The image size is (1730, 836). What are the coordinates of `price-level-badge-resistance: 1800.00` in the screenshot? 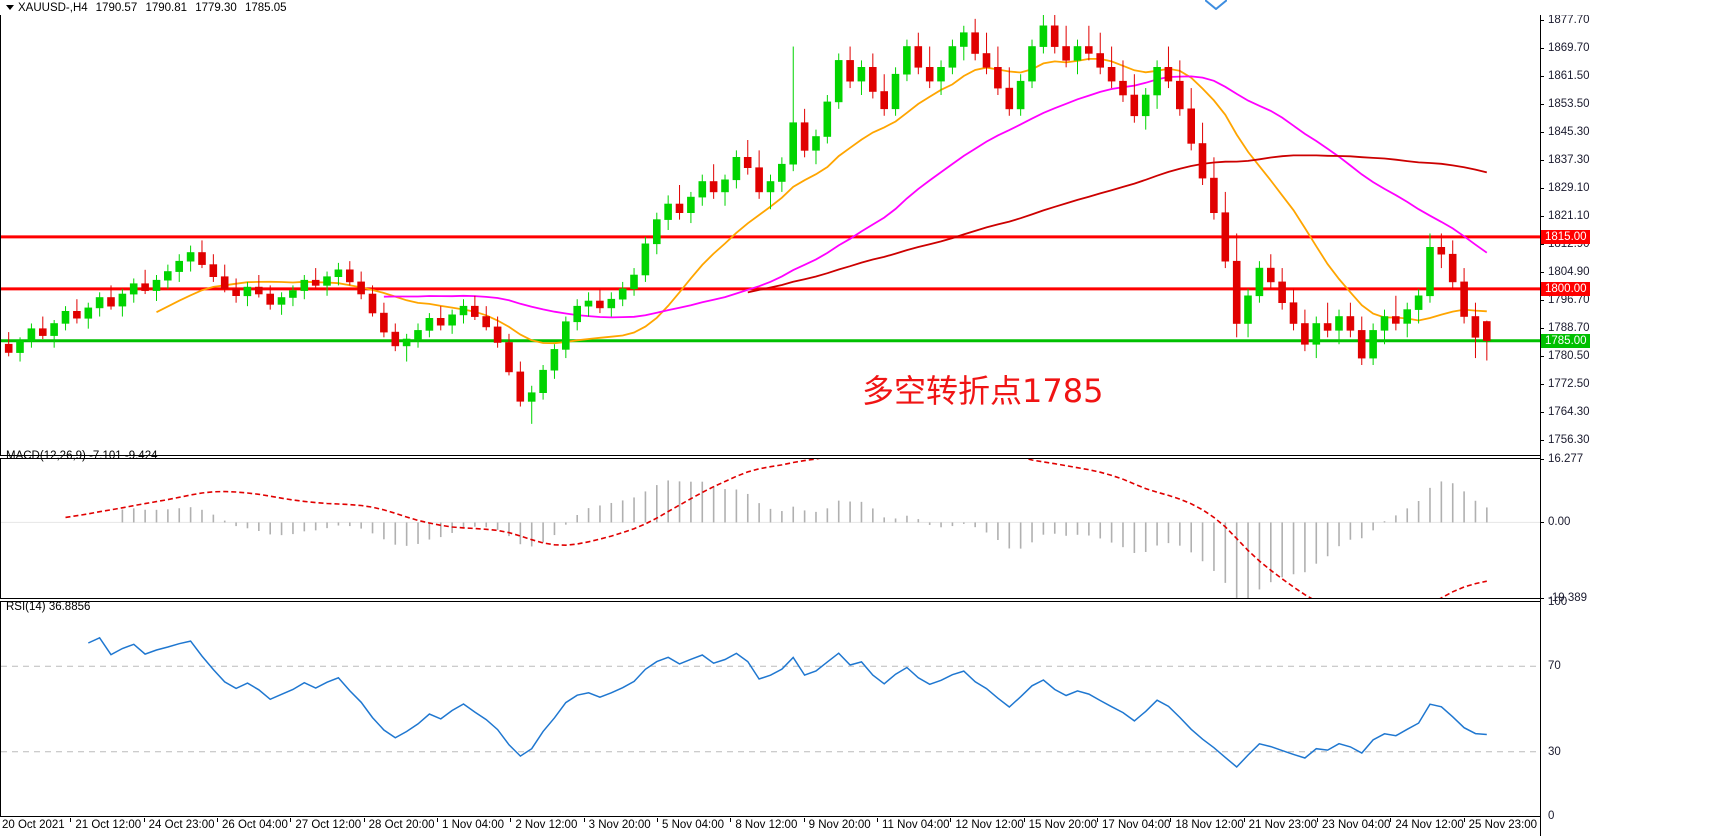 It's located at (1565, 288).